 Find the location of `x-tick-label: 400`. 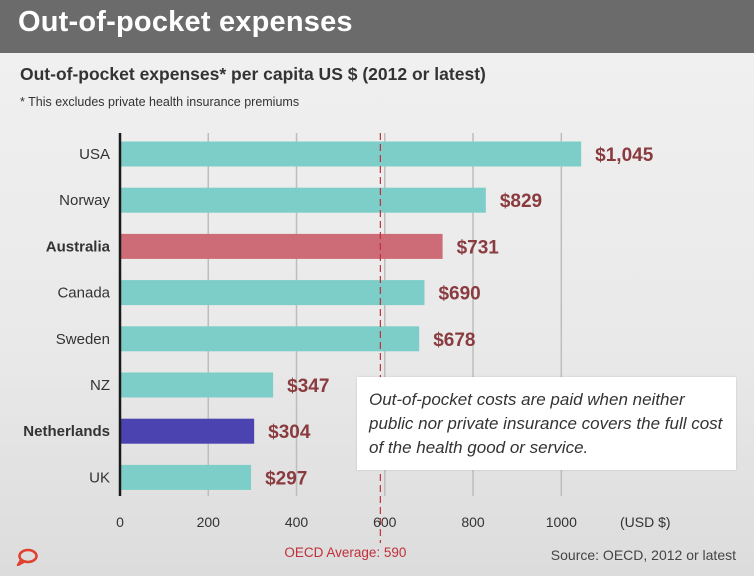

x-tick-label: 400 is located at coordinates (297, 522).